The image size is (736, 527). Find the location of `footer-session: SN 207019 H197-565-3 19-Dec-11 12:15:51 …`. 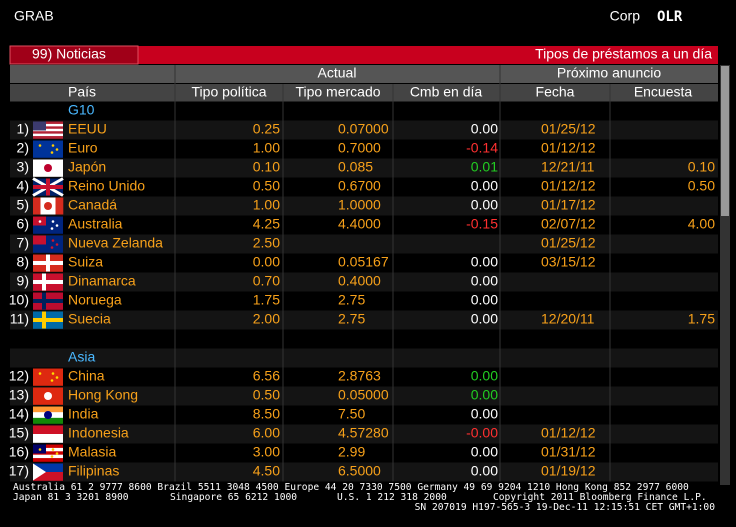

footer-session: SN 207019 H197-565-3 19-Dec-11 12:15:51 … is located at coordinates (565, 507).